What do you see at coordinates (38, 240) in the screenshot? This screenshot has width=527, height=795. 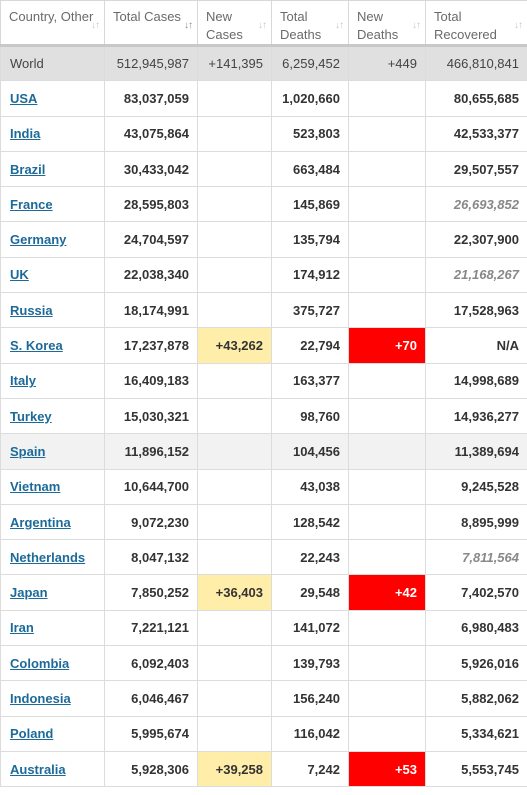 I see `country-link: Germany` at bounding box center [38, 240].